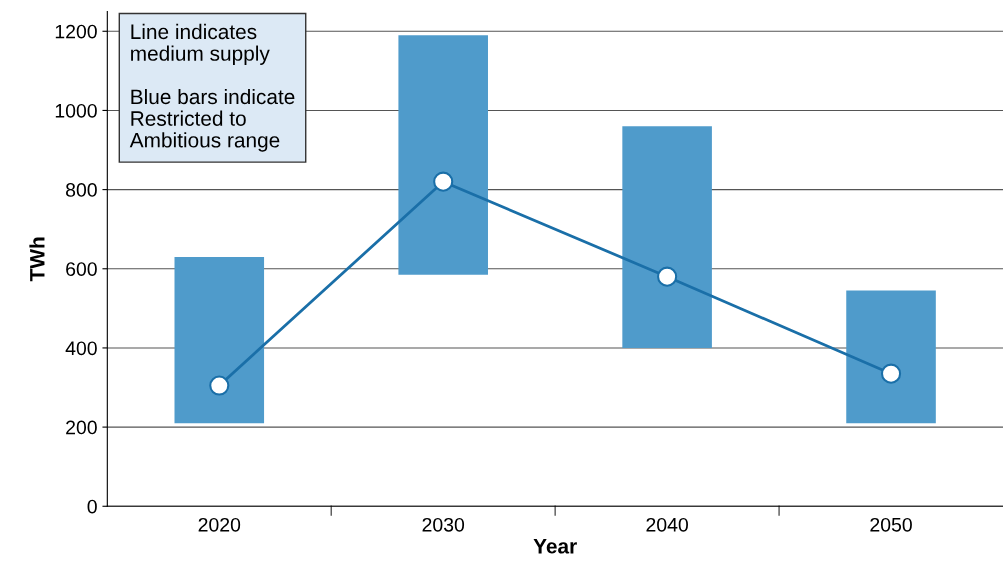 The image size is (1003, 574). Describe the element at coordinates (81, 269) in the screenshot. I see `y-tick-label: 600` at that location.